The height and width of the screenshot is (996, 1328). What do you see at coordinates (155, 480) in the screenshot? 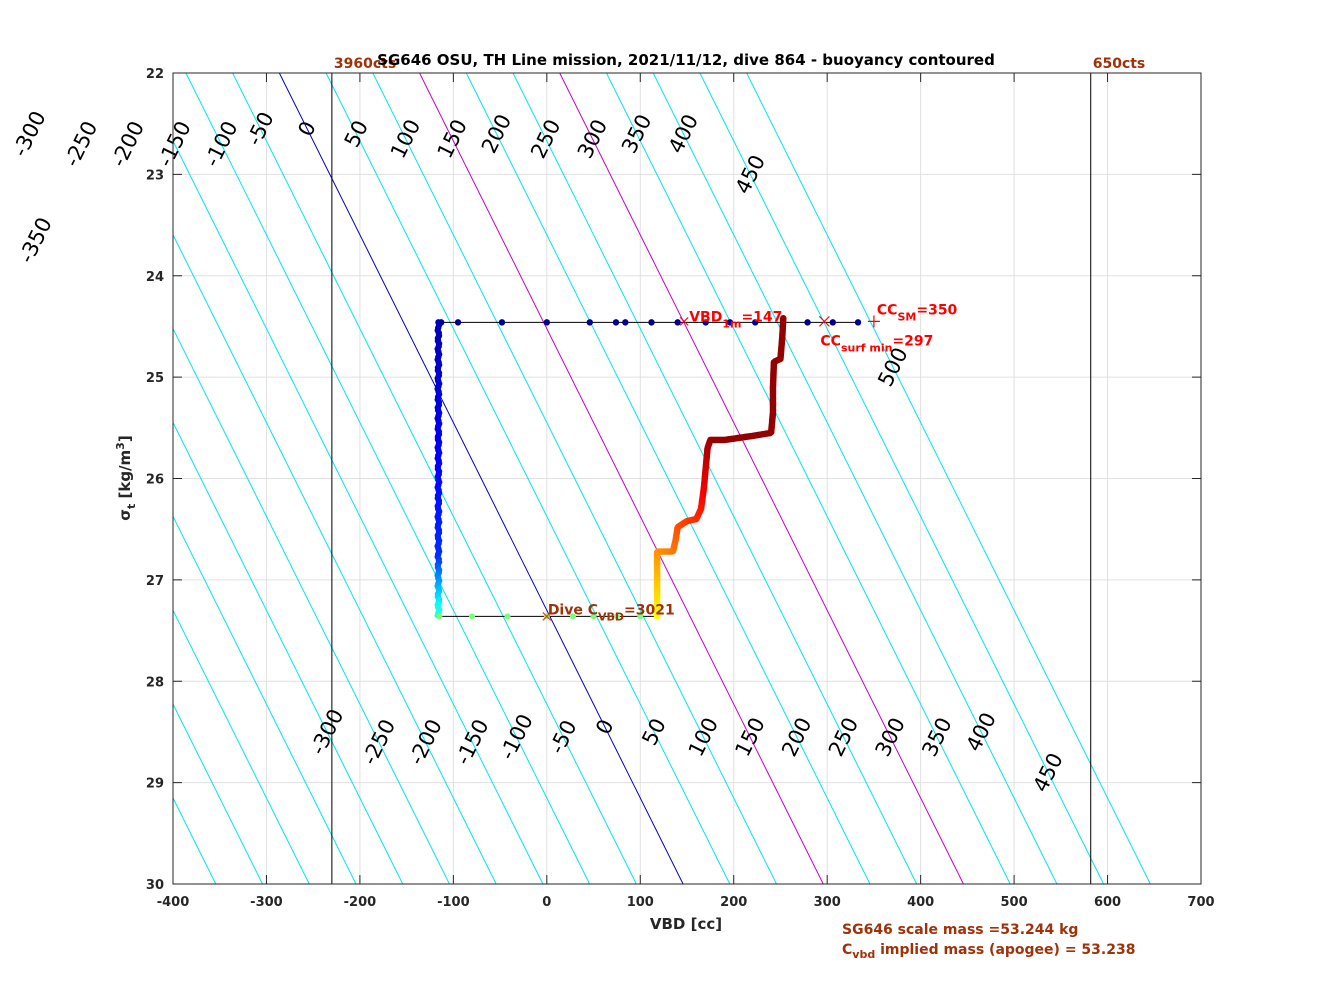
I see `y-tick-label: 26` at bounding box center [155, 480].